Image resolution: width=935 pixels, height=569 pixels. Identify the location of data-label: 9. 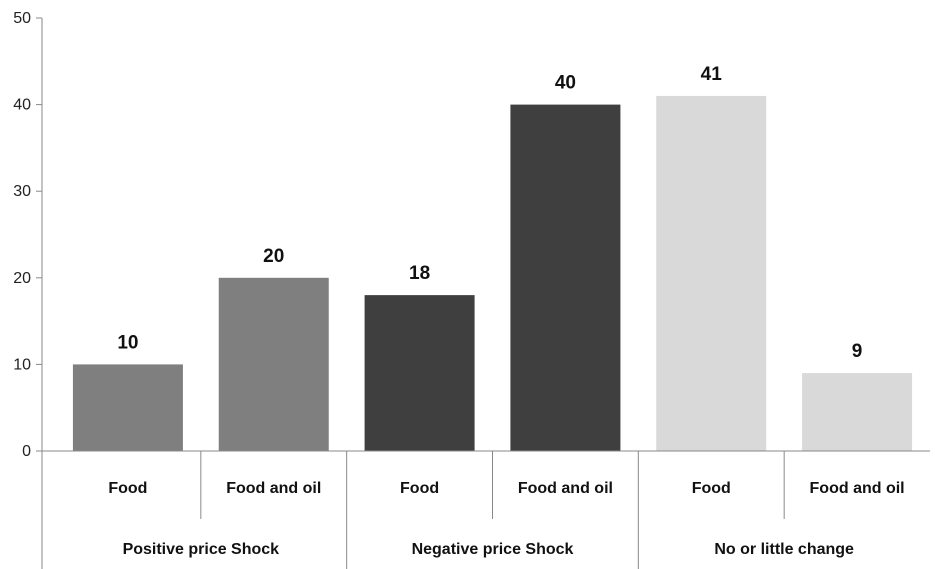
(857, 351).